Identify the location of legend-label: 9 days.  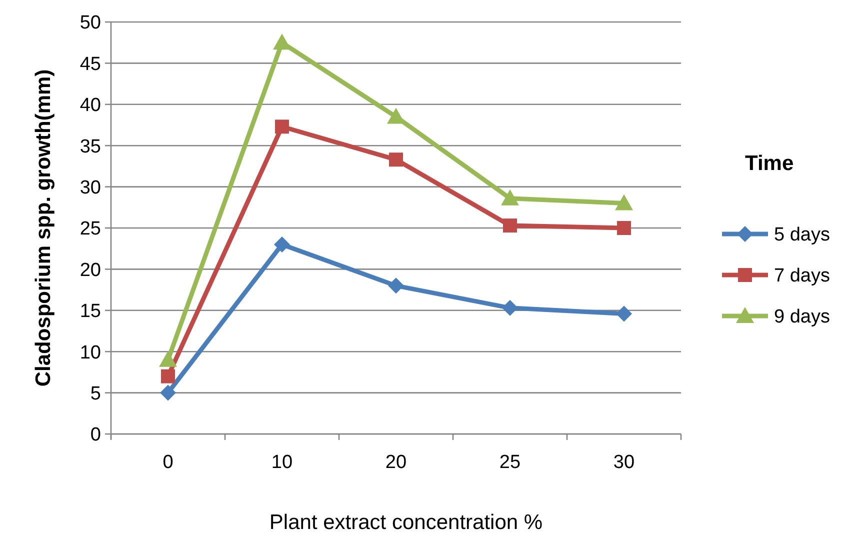
(802, 317).